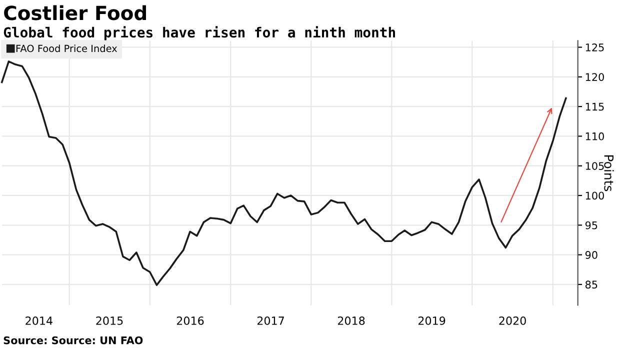 The image size is (620, 348). What do you see at coordinates (73, 340) in the screenshot?
I see `source-note: Source: Source: UN FAO` at bounding box center [73, 340].